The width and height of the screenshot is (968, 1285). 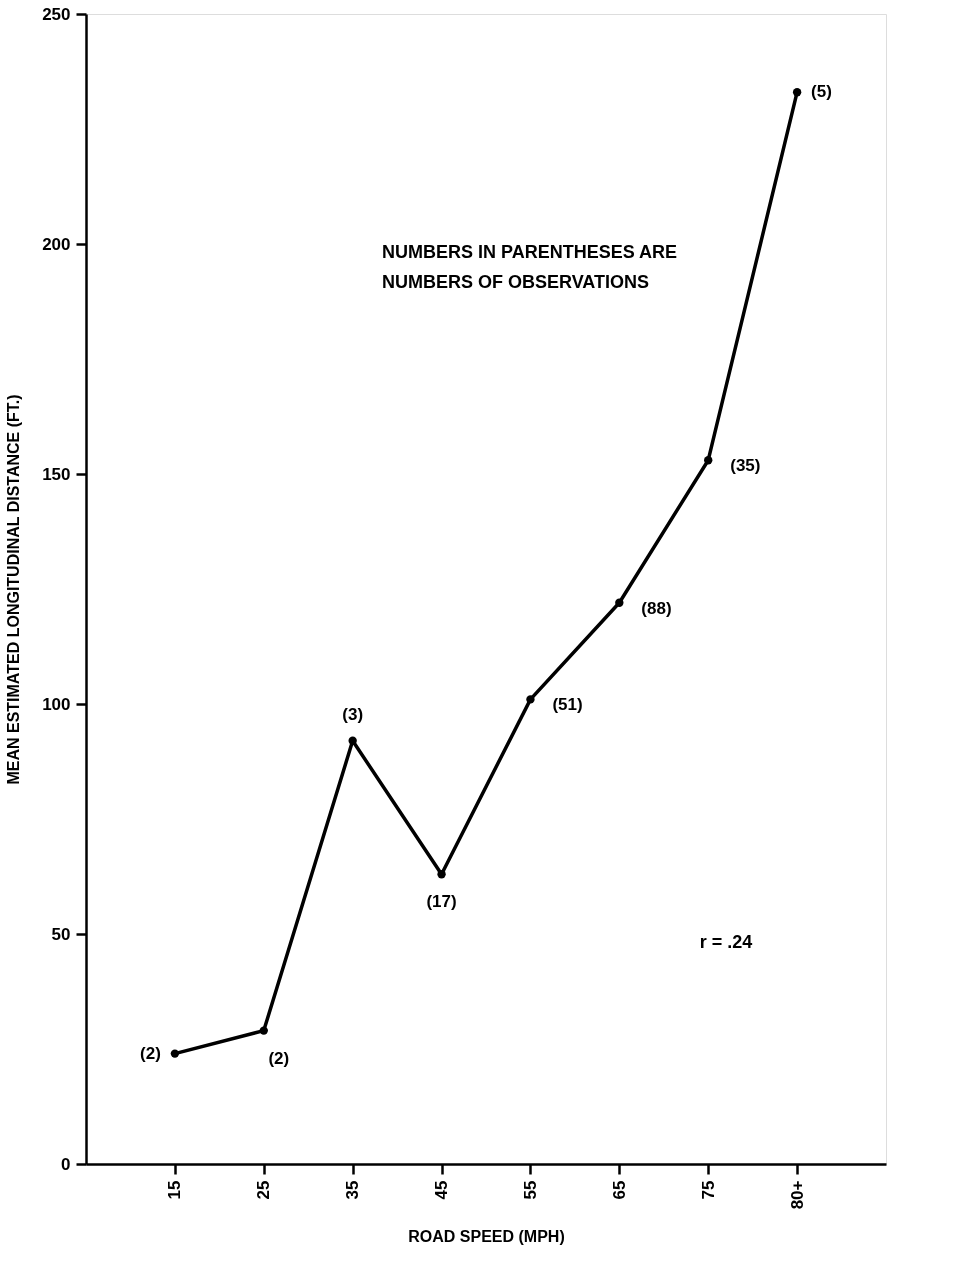 I want to click on x-tick-label: 75, so click(x=708, y=1190).